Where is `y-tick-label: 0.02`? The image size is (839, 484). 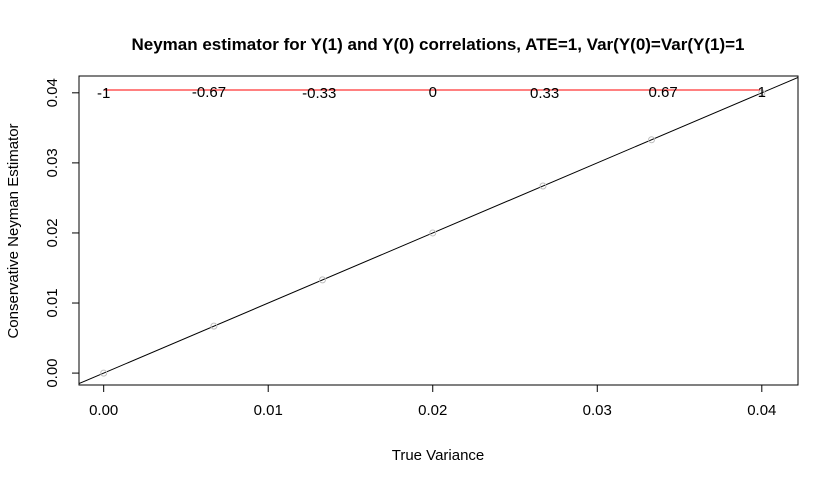 y-tick-label: 0.02 is located at coordinates (52, 232).